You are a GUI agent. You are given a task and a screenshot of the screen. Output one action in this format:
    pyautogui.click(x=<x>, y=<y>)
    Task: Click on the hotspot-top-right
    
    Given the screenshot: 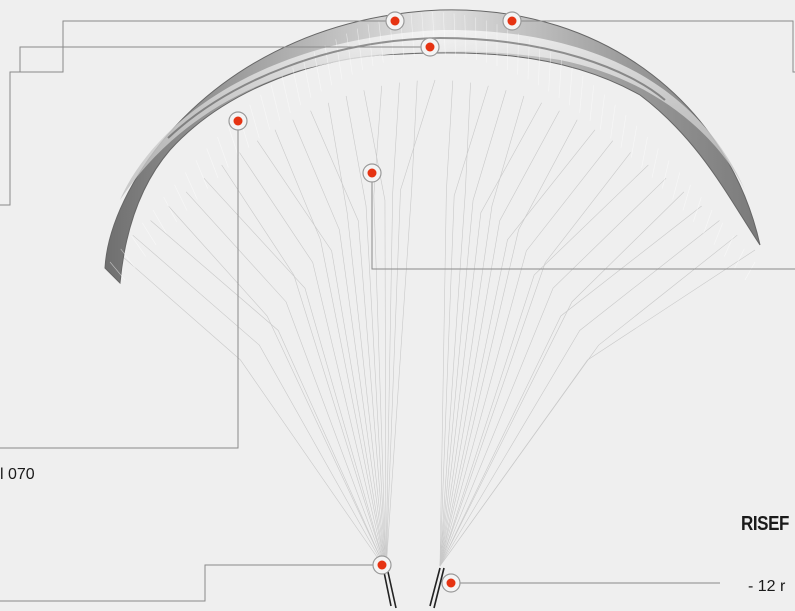 What is the action you would take?
    pyautogui.click(x=512, y=21)
    